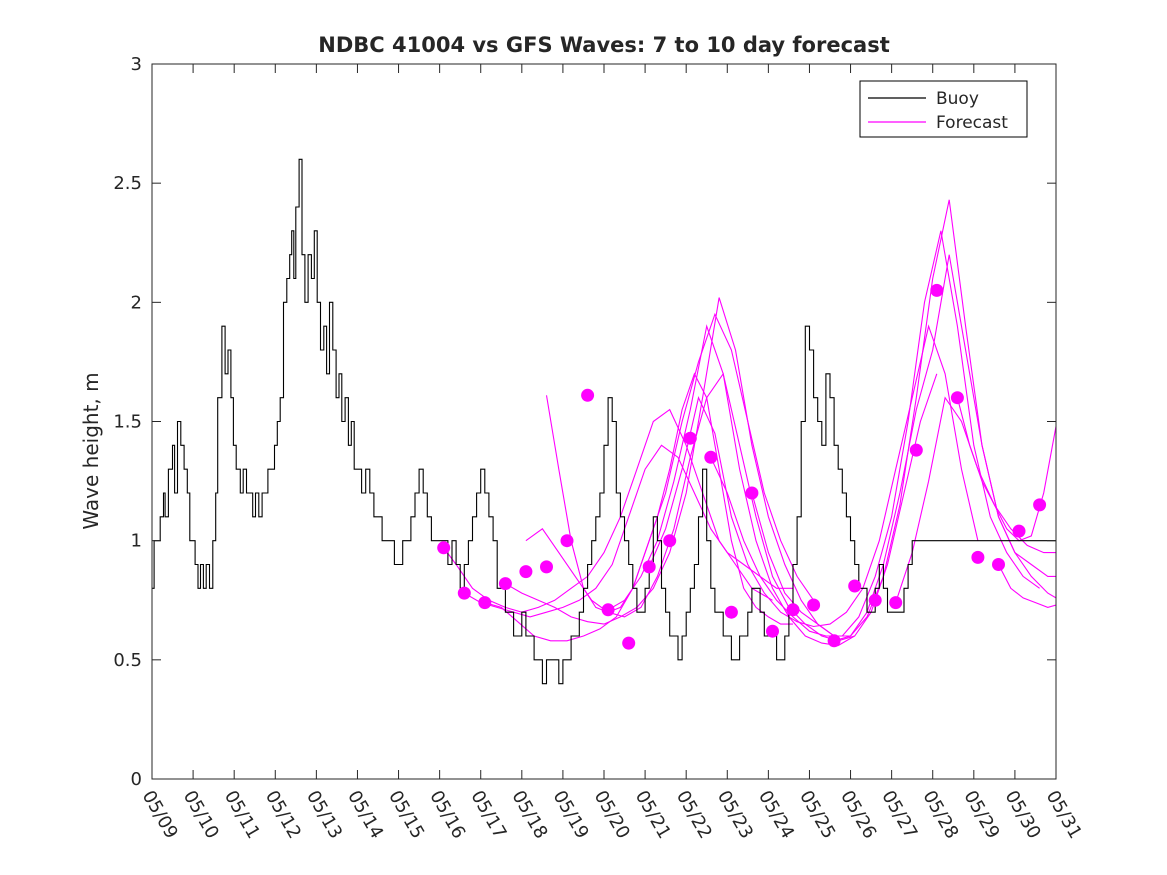  I want to click on y-tick-label-1: 0.5, so click(127, 660).